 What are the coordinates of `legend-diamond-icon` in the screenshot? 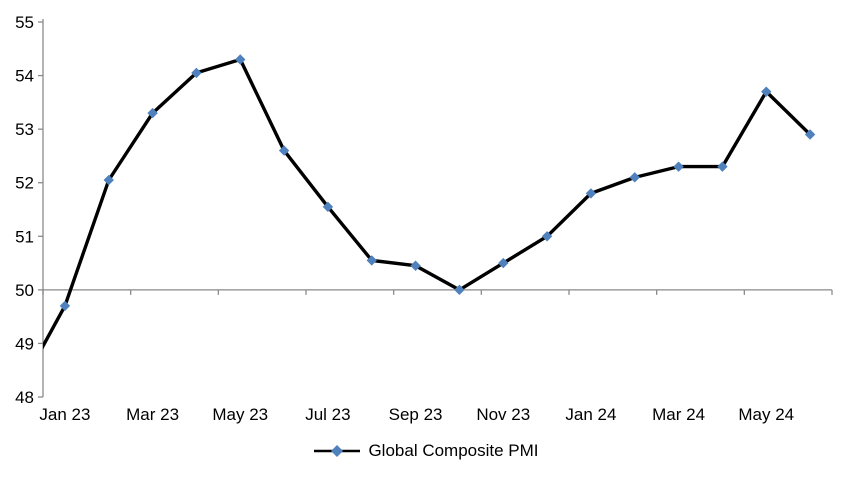 It's located at (337, 451).